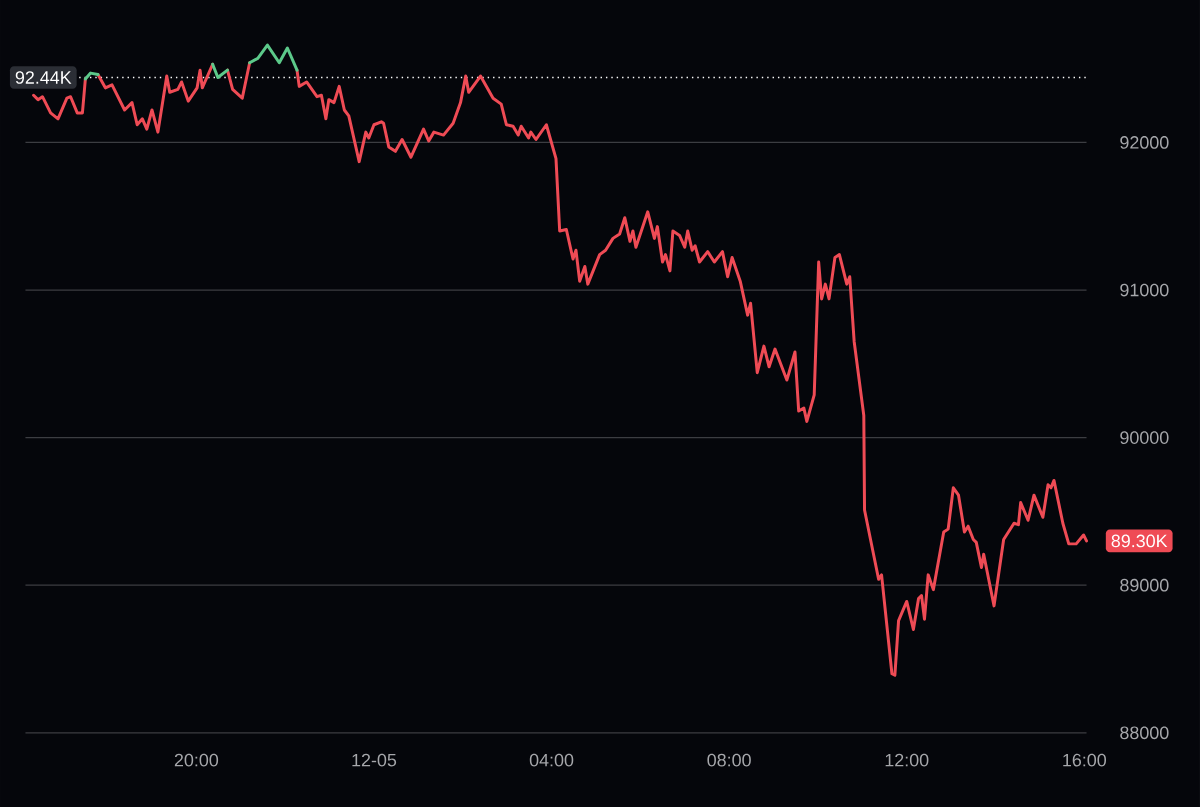 The image size is (1200, 807). I want to click on annotation: 89.30K, so click(1139, 541).